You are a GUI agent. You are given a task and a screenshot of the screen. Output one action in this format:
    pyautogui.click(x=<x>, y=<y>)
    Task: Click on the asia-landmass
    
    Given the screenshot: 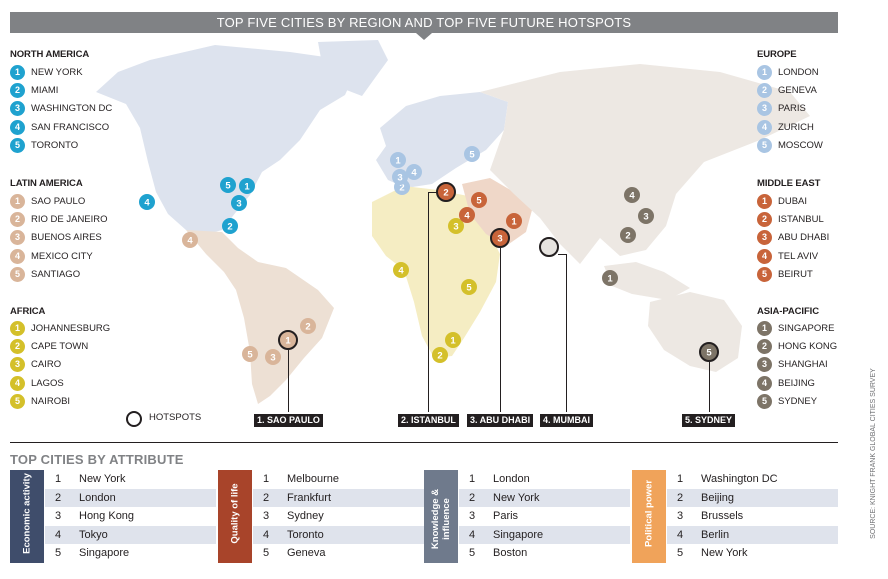 What is the action you would take?
    pyautogui.click(x=645, y=164)
    